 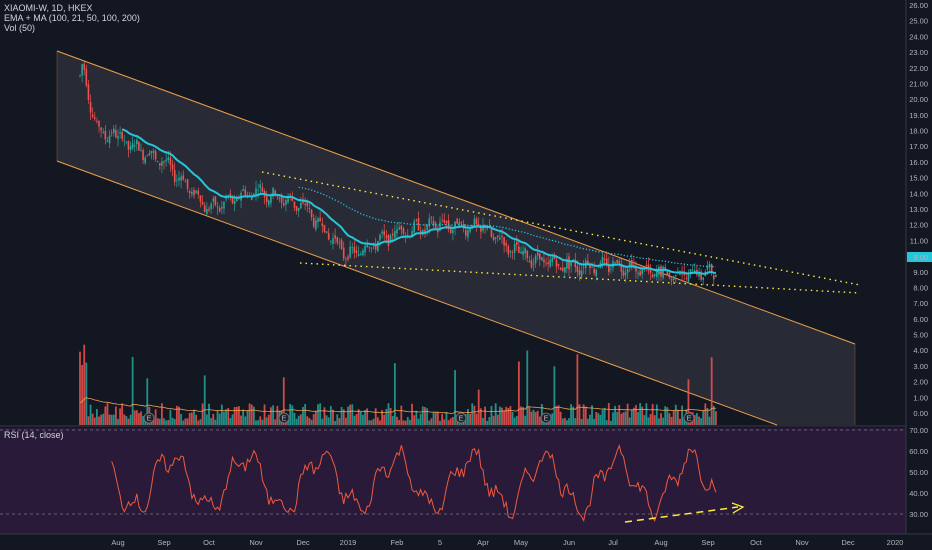 I want to click on rsi-indicator-label: RSI (14, close), so click(x=34, y=435).